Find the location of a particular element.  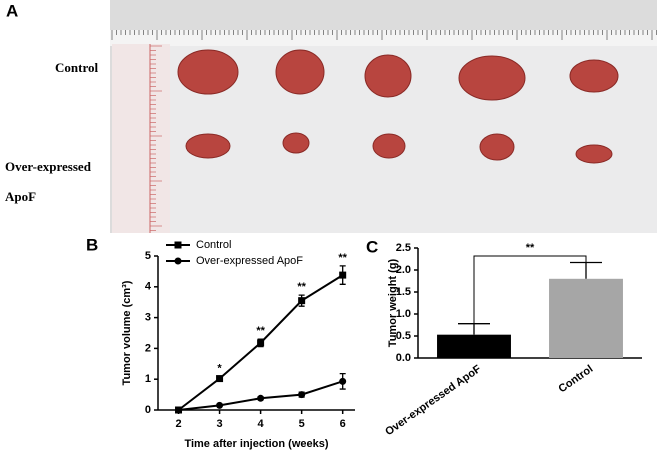

x-tick-label: 4 is located at coordinates (261, 424).